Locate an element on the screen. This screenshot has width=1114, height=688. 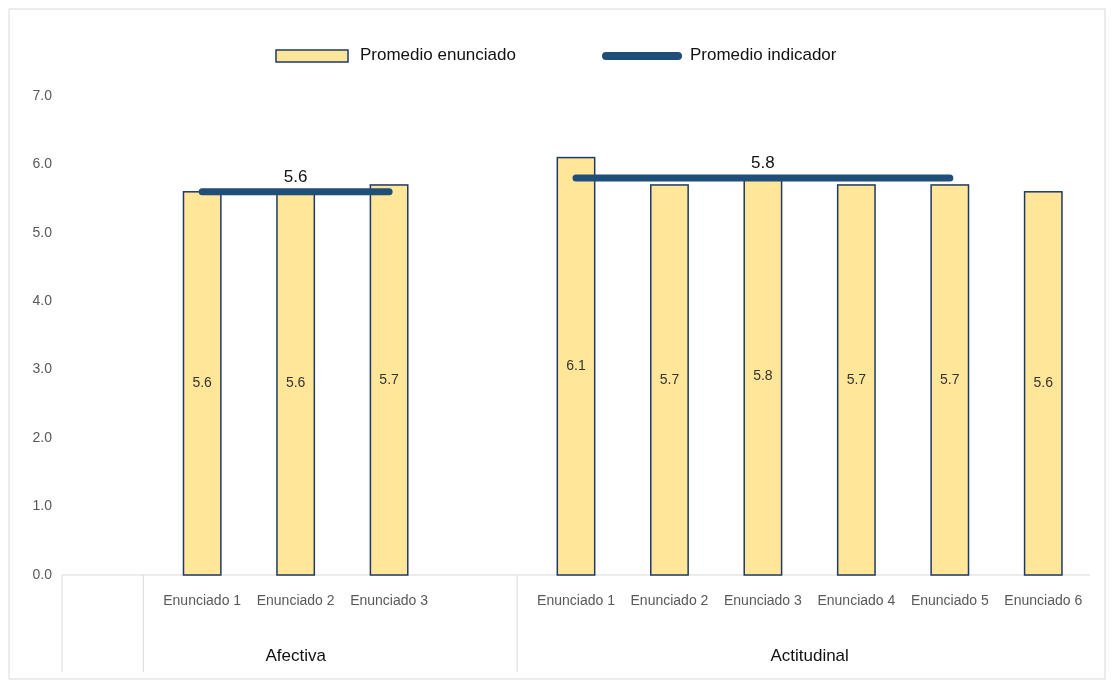
y-tick-label: 0.0 is located at coordinates (42, 573).